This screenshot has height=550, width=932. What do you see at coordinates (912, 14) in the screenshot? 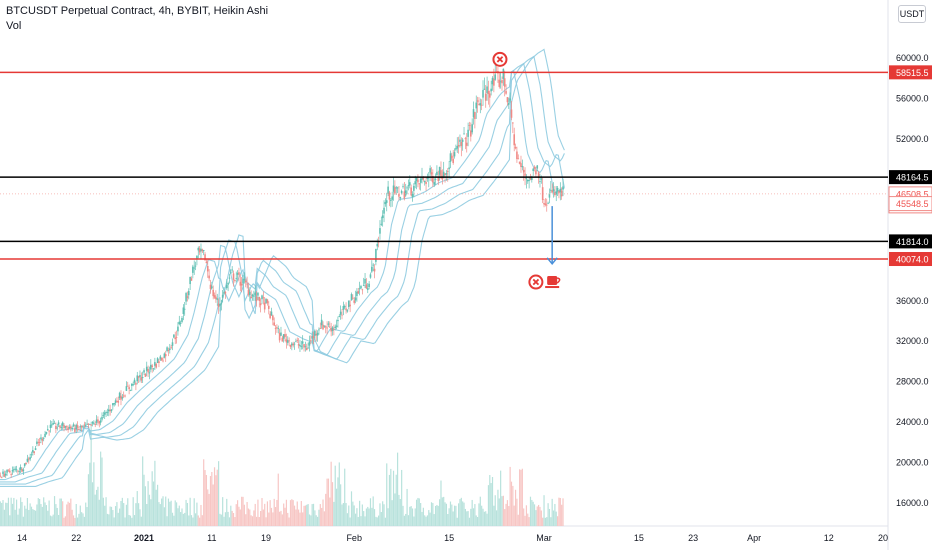
I see `currency-button: USDT` at bounding box center [912, 14].